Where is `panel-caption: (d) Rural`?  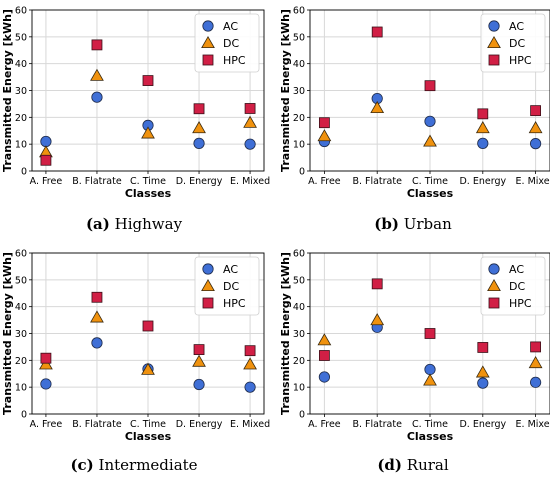
panel-caption: (d) Rural is located at coordinates (413, 465).